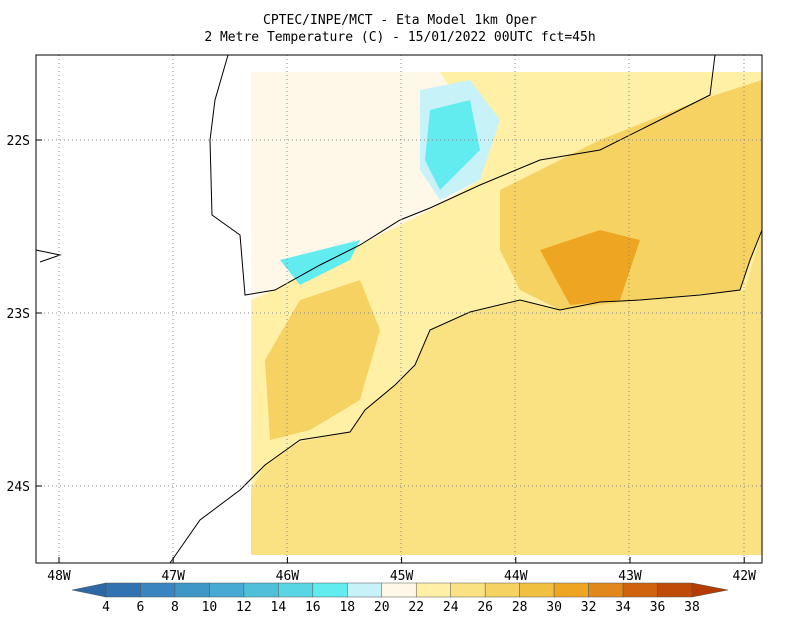 Image resolution: width=800 pixels, height=622 pixels. I want to click on lon-label: 47W, so click(173, 576).